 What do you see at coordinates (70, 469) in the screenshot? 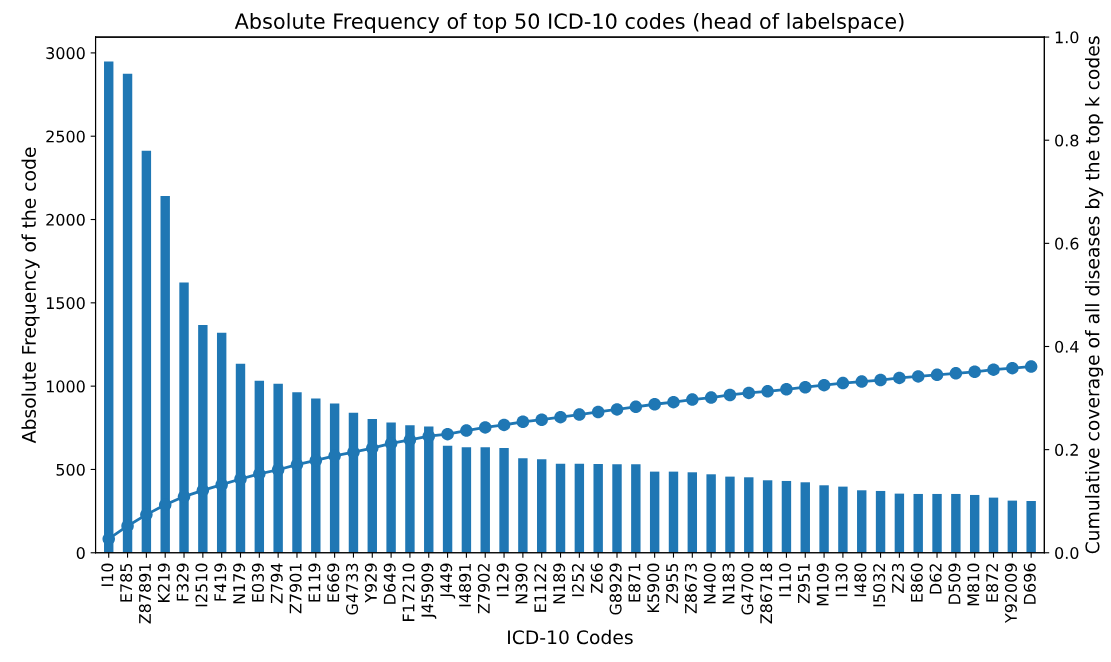
I see `y-tick-label: 500` at bounding box center [70, 469].